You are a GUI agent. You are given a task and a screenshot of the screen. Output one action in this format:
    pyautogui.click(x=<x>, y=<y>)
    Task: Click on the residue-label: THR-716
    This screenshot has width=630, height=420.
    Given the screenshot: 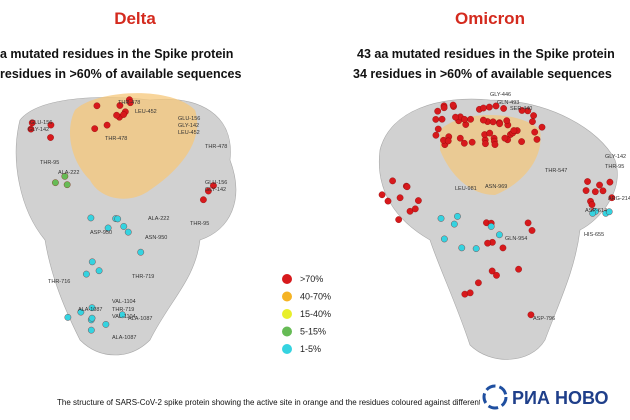 What is the action you would take?
    pyautogui.click(x=59, y=282)
    